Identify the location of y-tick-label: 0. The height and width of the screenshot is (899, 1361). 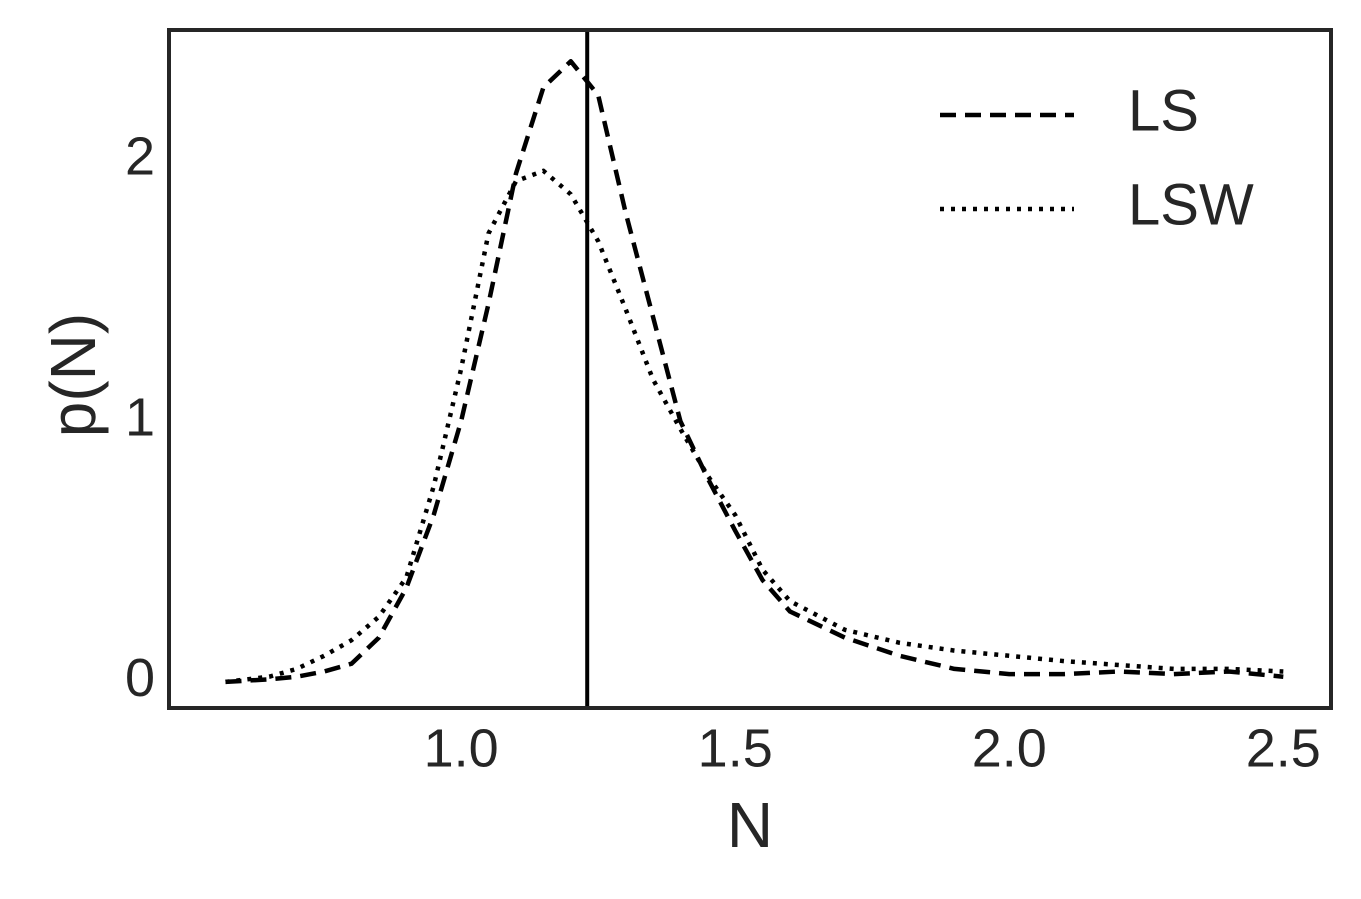
(140, 678).